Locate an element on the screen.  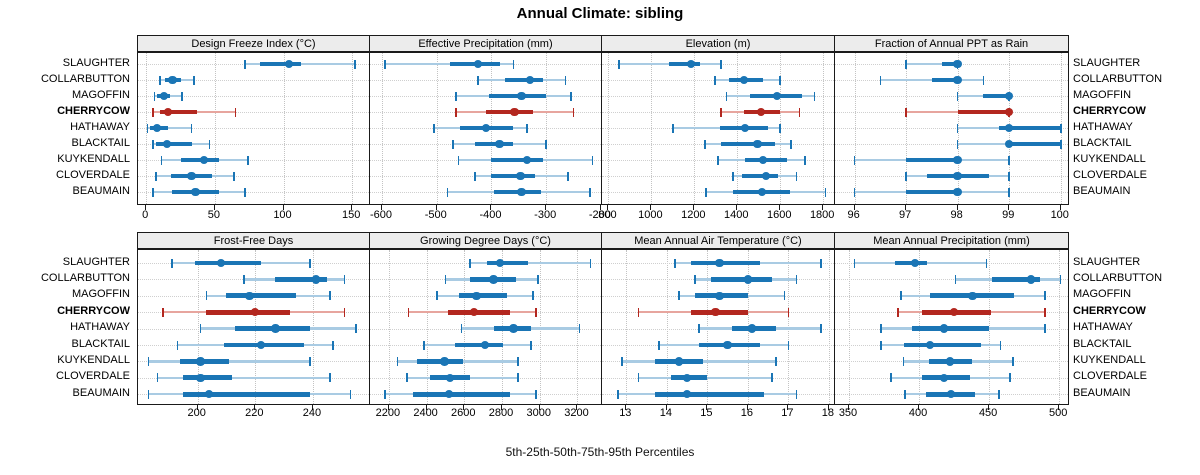
x-axis-tick-label: 3000 is located at coordinates (538, 413).